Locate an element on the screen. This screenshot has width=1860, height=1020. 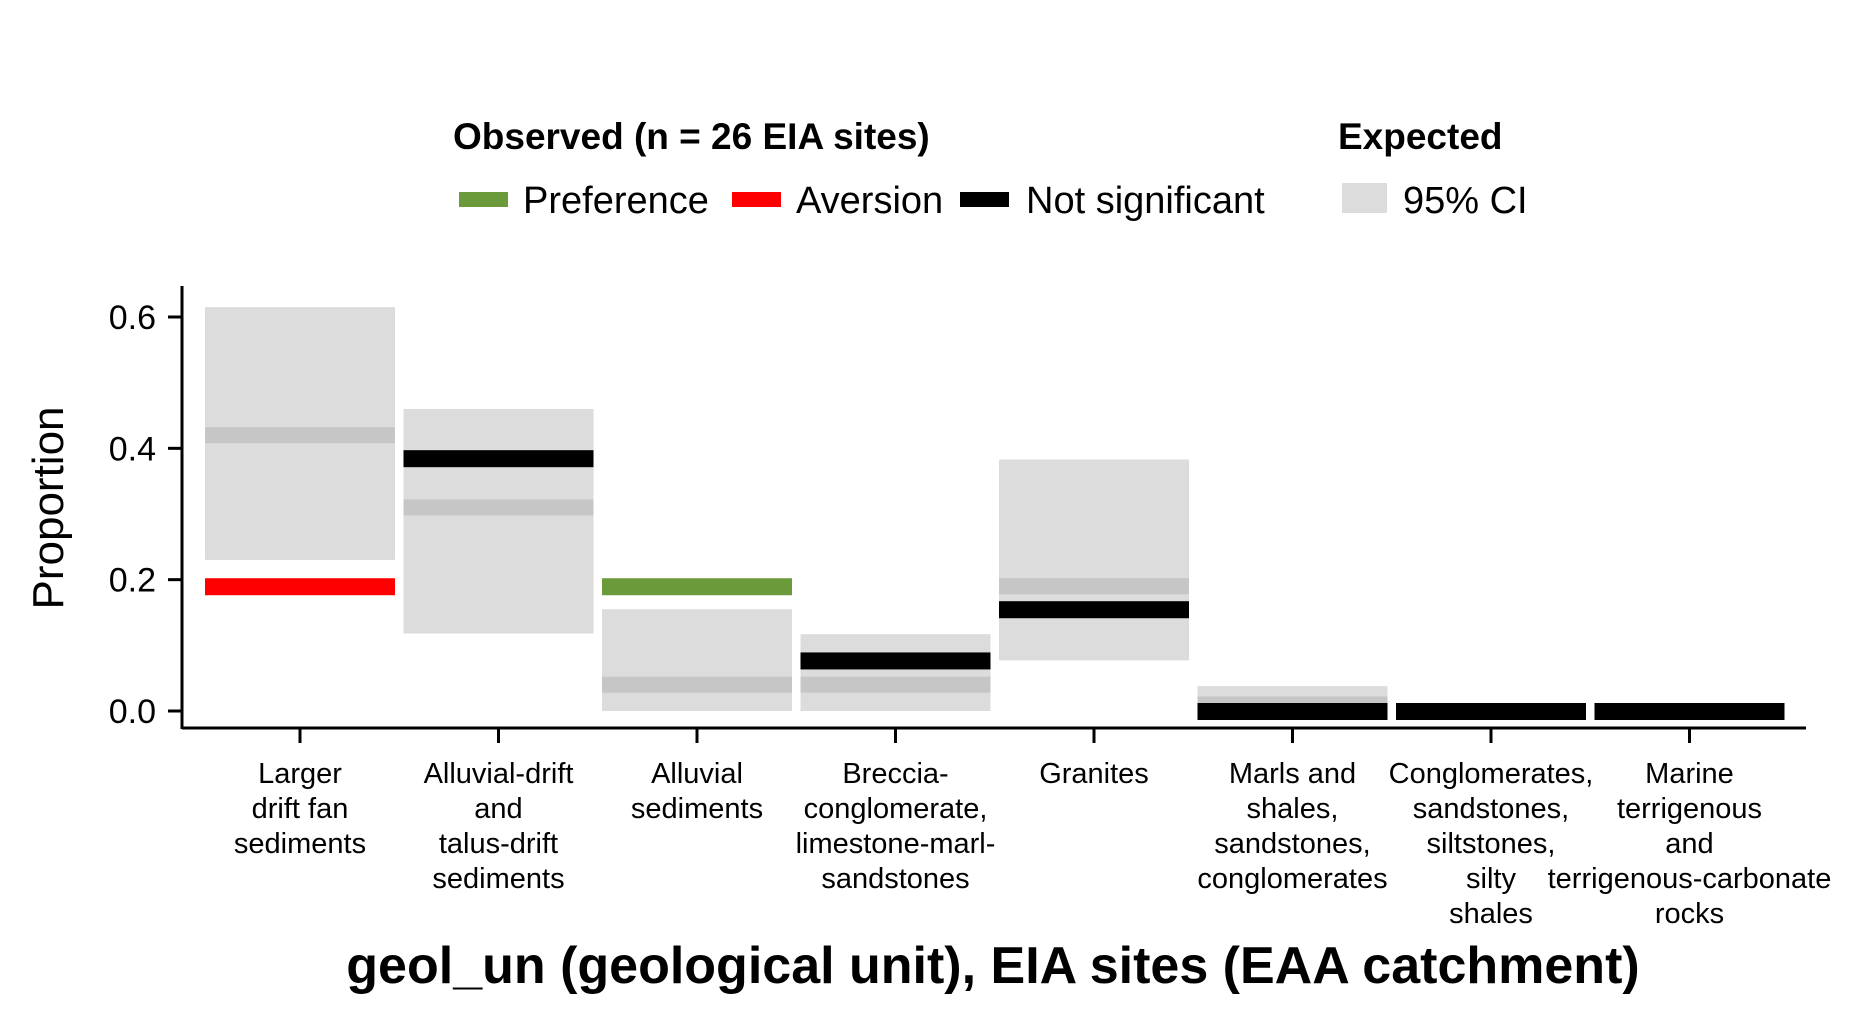
x-tick-label: Marls and shales, sandstones, conglomerates is located at coordinates (1292, 826).